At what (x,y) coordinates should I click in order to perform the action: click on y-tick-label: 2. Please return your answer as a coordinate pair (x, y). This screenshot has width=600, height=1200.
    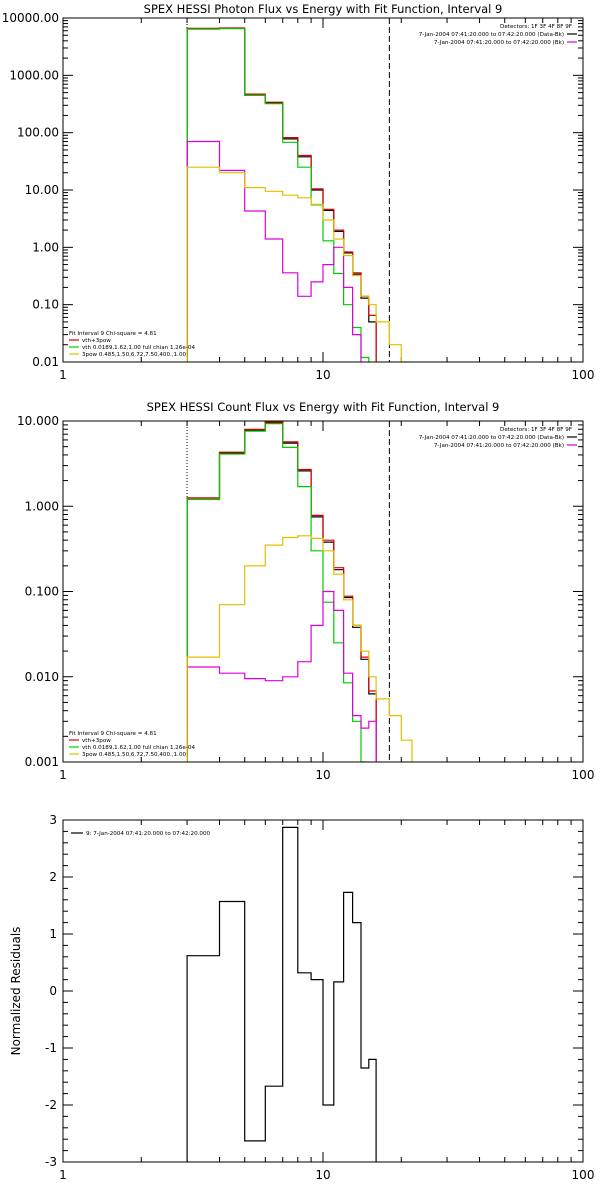
    Looking at the image, I should click on (53, 877).